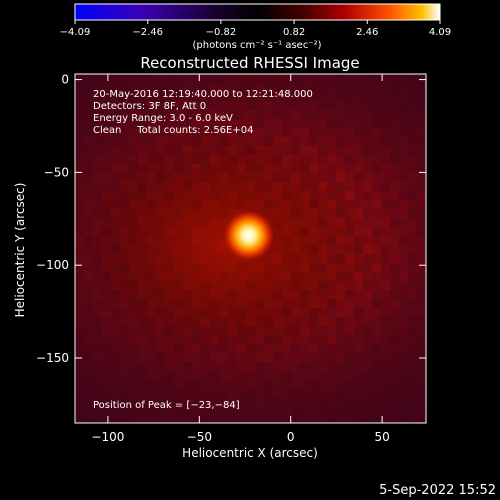  I want to click on annotation-detectors: Detectors: 3F 8F, Att 0, so click(149, 106).